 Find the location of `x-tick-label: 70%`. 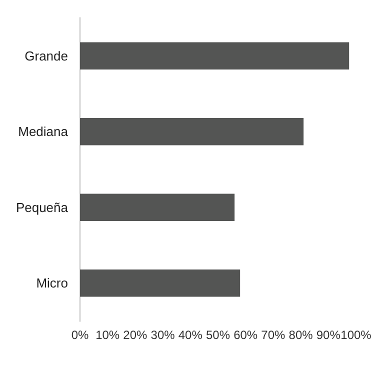

x-tick-label: 70% is located at coordinates (273, 335).